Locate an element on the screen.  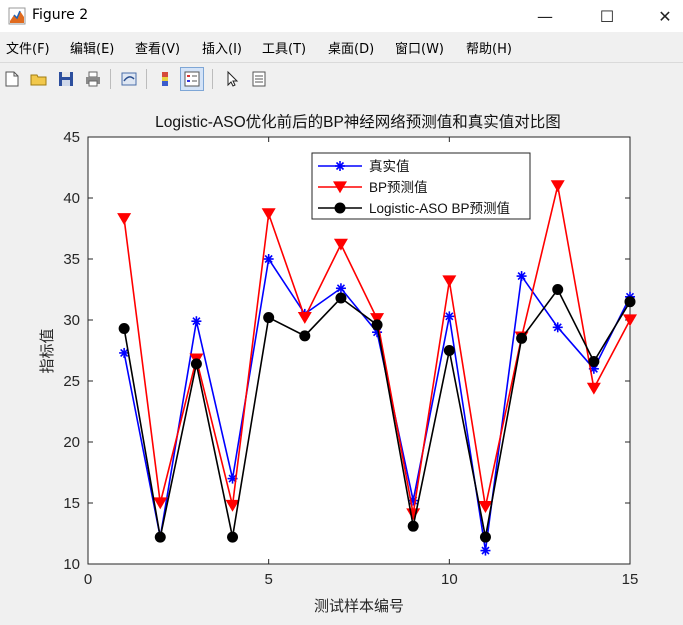
maximize-icon: ☐ is located at coordinates (607, 16).